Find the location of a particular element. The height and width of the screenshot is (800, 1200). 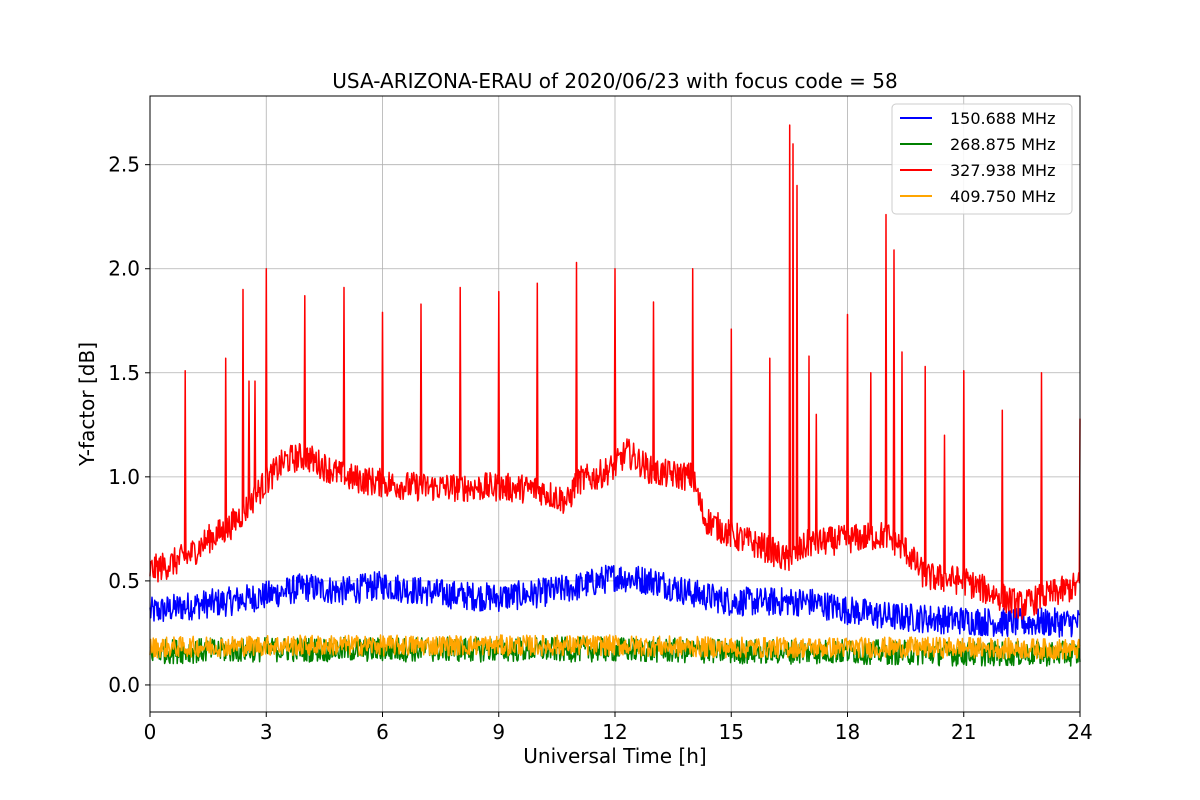

x-tick-label: 3 is located at coordinates (266, 732).